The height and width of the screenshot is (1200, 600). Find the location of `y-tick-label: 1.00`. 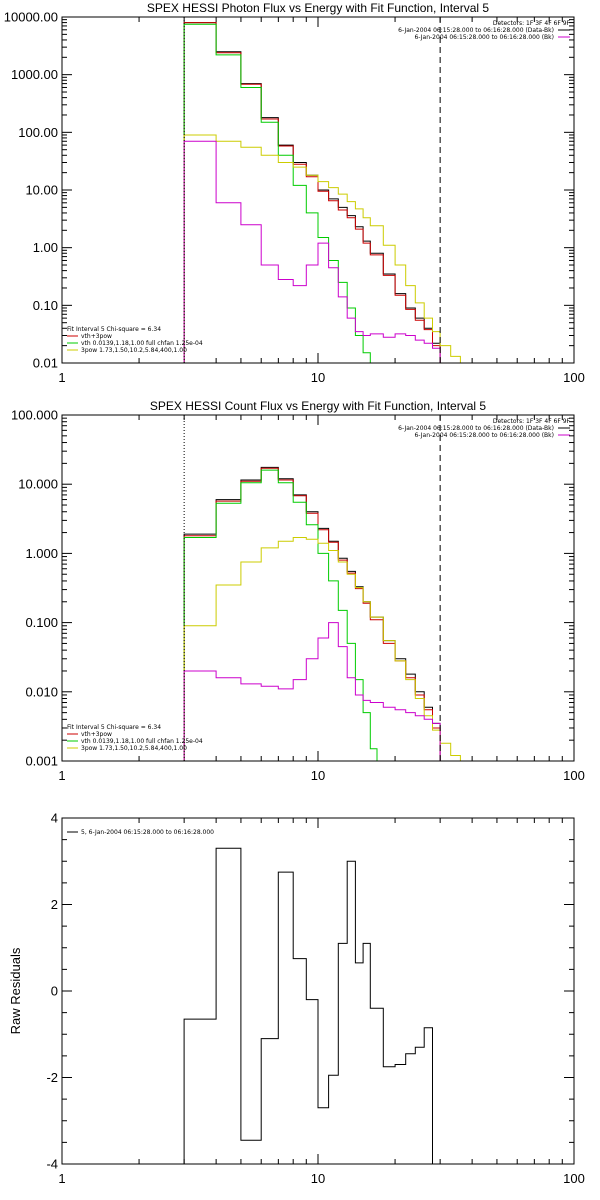

y-tick-label: 1.00 is located at coordinates (45, 247).